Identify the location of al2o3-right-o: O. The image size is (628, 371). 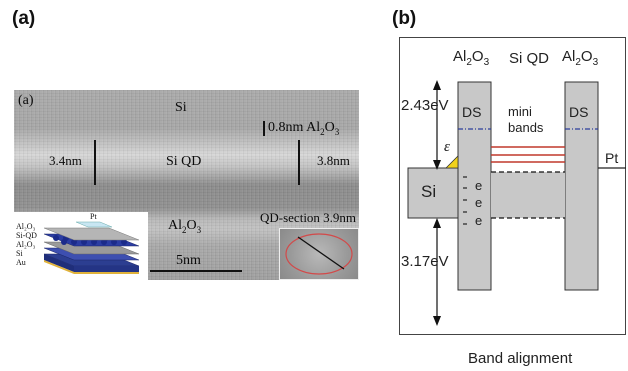
(586, 56).